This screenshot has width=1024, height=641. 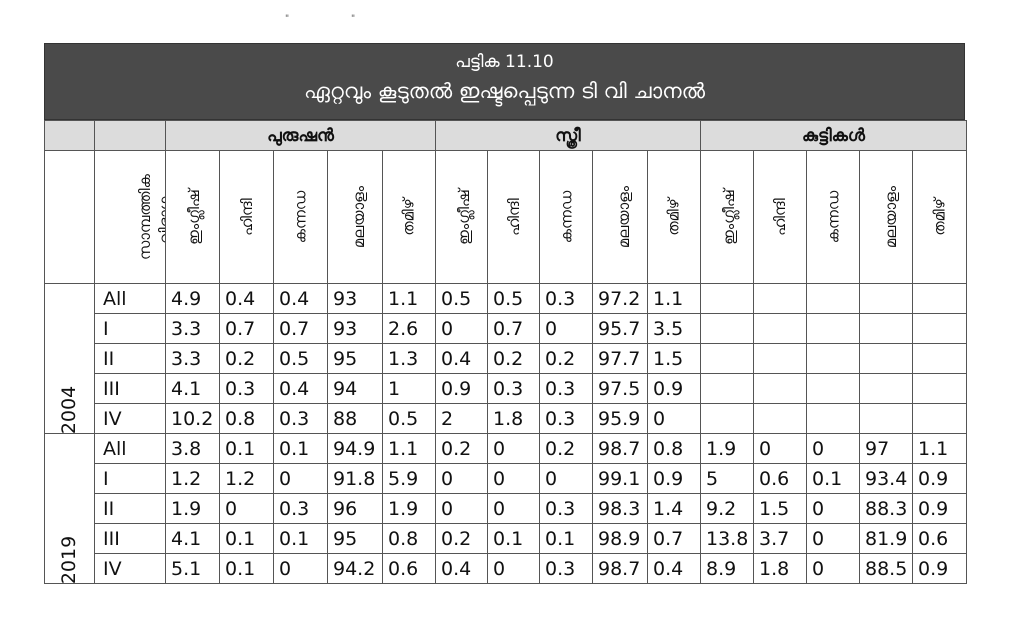 I want to click on table-row: III 4.1 0.3 0.4 94 1 0.9 0.3 0.3 97.5 0.9, so click(x=506, y=388).